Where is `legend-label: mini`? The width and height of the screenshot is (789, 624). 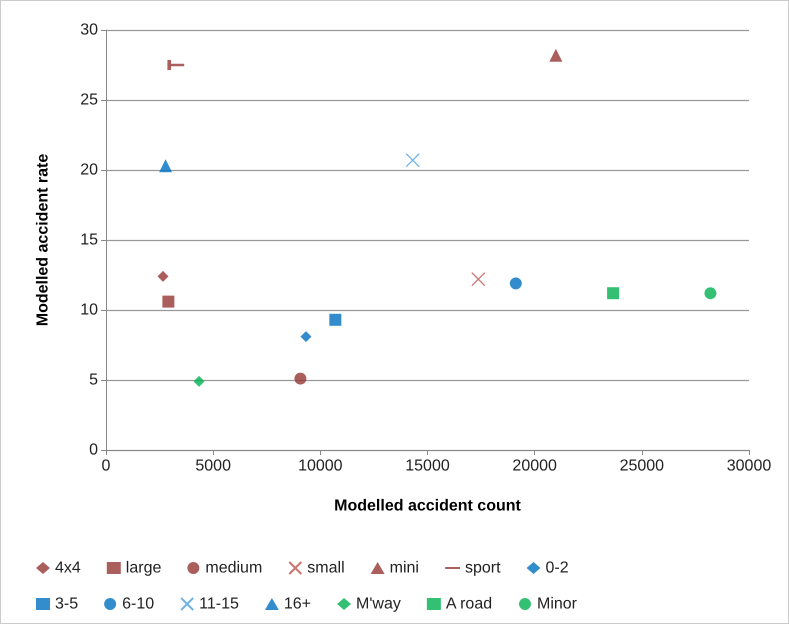
legend-label: mini is located at coordinates (404, 568).